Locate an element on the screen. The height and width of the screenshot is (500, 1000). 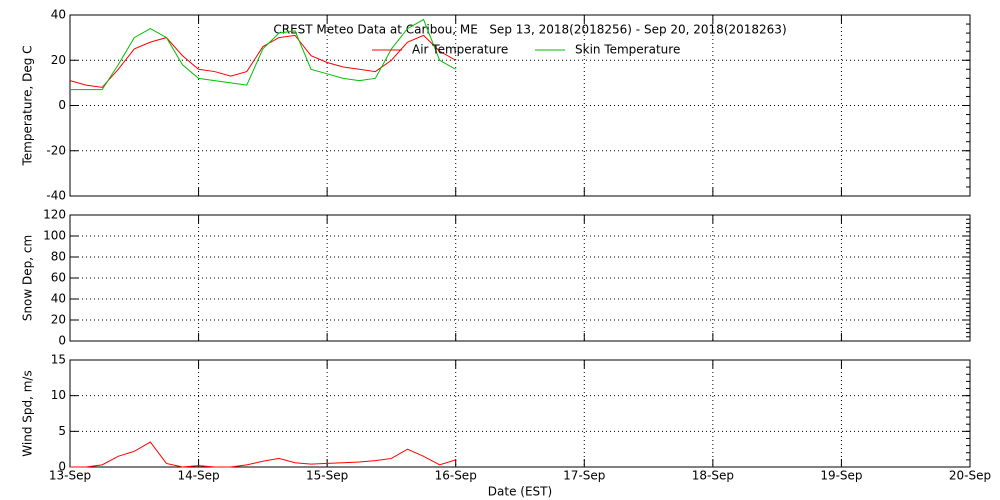
y-axis-title: Temperature, Deg C is located at coordinates (28, 105).